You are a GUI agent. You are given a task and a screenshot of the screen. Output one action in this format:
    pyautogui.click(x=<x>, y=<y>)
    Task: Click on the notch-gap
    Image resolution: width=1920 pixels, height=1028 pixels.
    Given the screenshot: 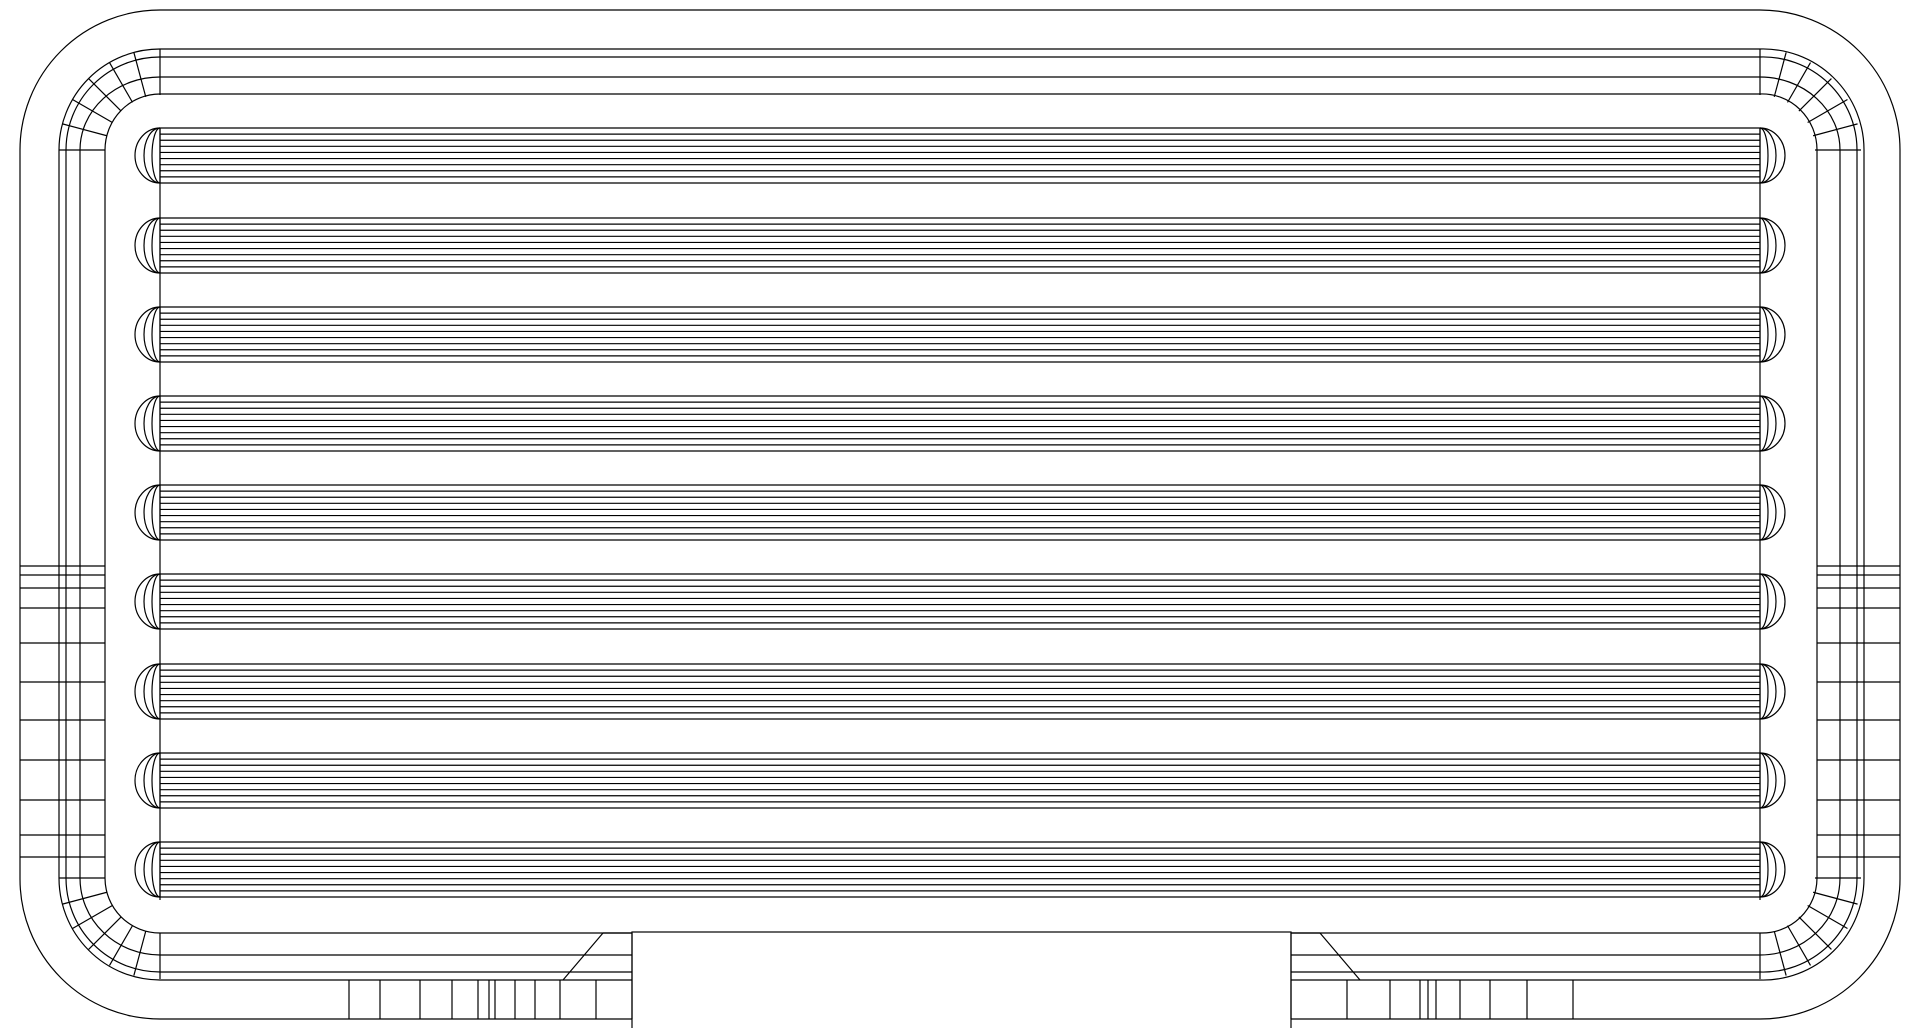 What is the action you would take?
    pyautogui.click(x=961, y=979)
    